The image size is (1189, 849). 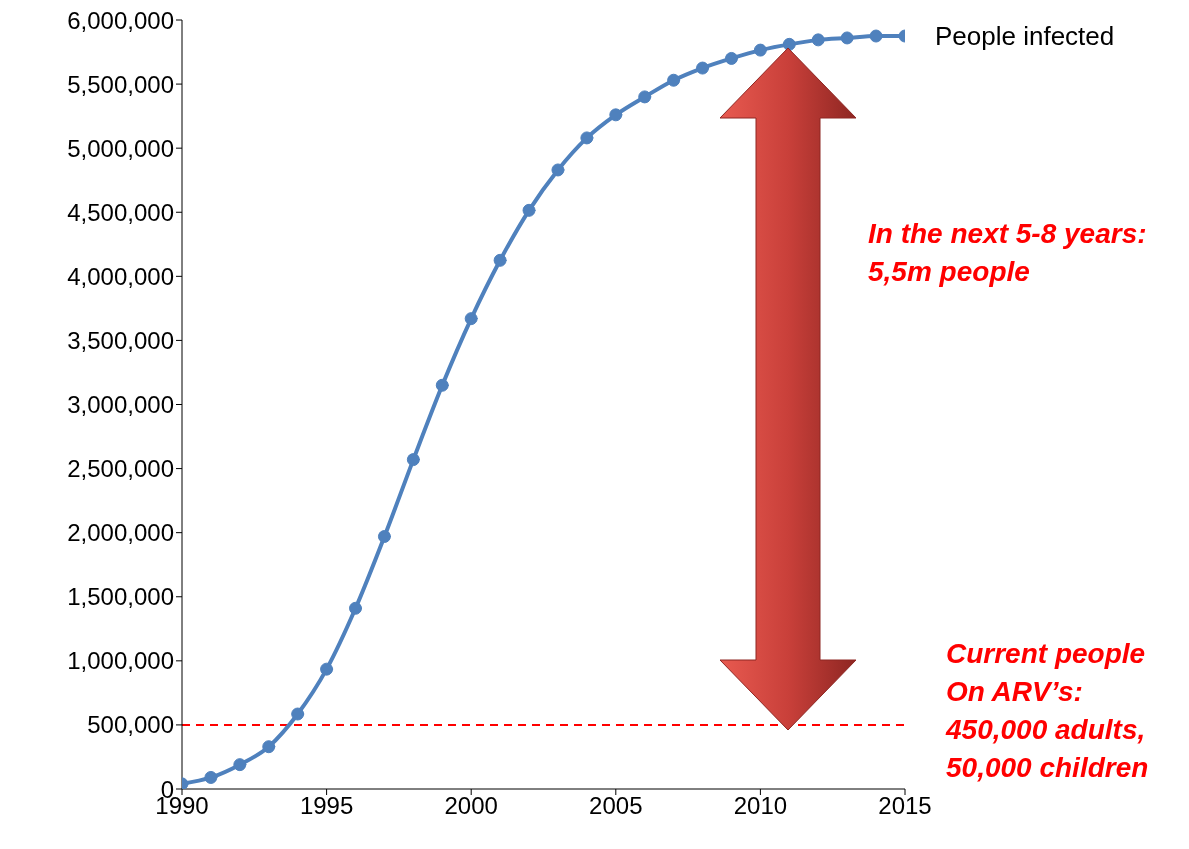 I want to click on y-tick-label: 3,500,000, so click(x=120, y=340).